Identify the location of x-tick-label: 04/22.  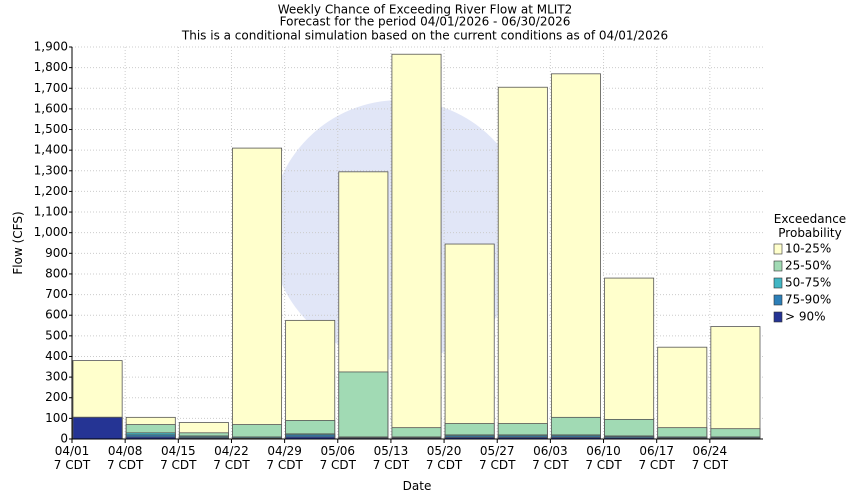
(231, 451).